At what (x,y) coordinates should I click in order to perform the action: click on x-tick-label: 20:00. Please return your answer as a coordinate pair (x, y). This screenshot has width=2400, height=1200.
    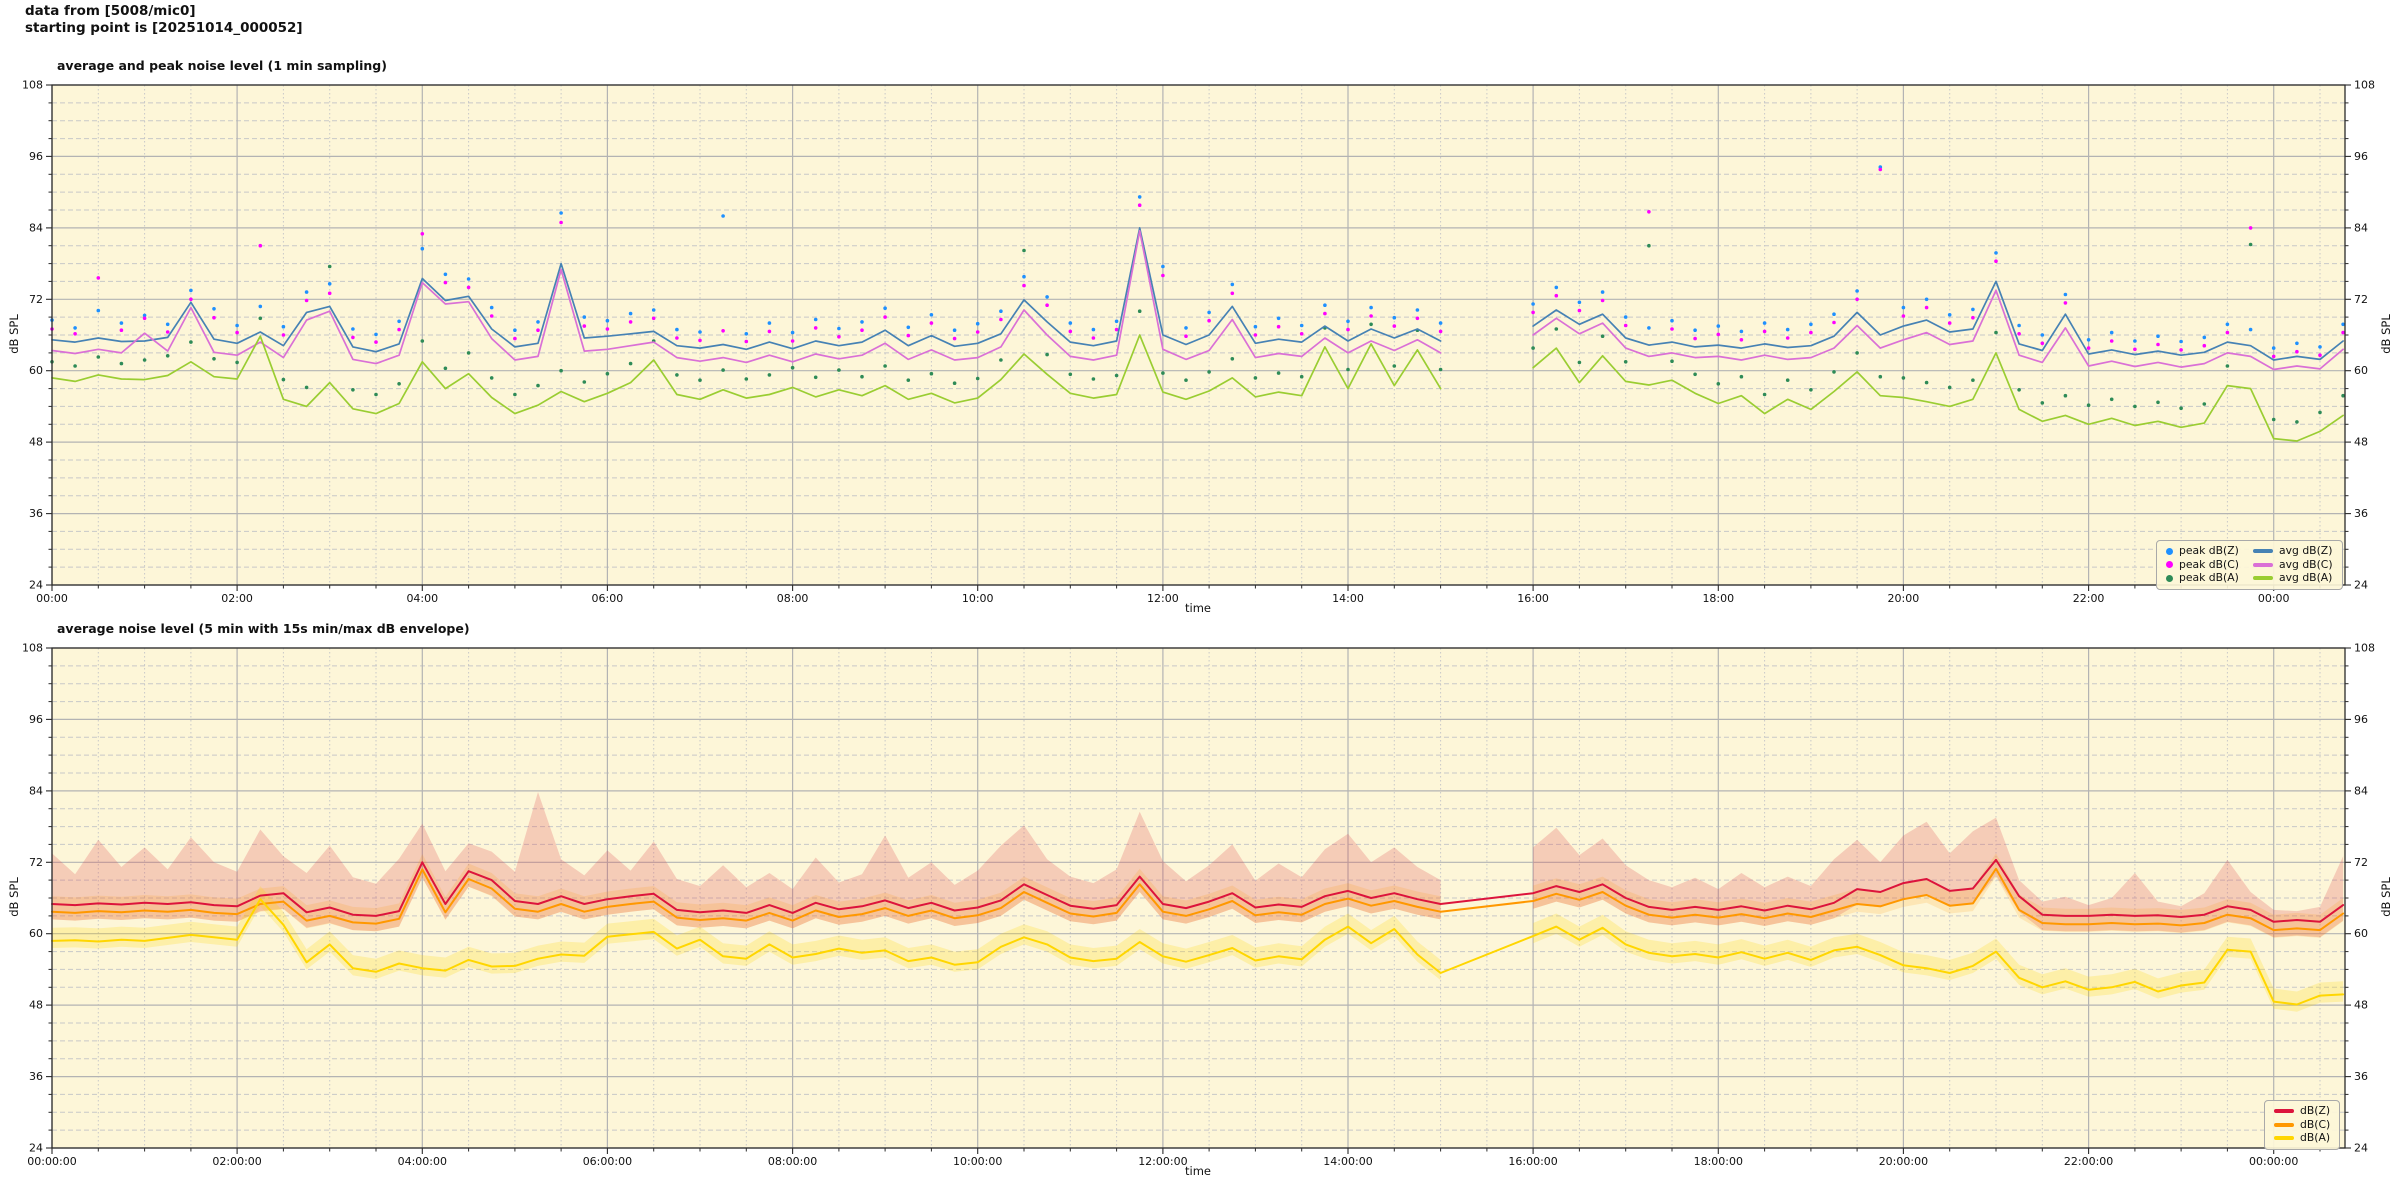
    Looking at the image, I should click on (1904, 598).